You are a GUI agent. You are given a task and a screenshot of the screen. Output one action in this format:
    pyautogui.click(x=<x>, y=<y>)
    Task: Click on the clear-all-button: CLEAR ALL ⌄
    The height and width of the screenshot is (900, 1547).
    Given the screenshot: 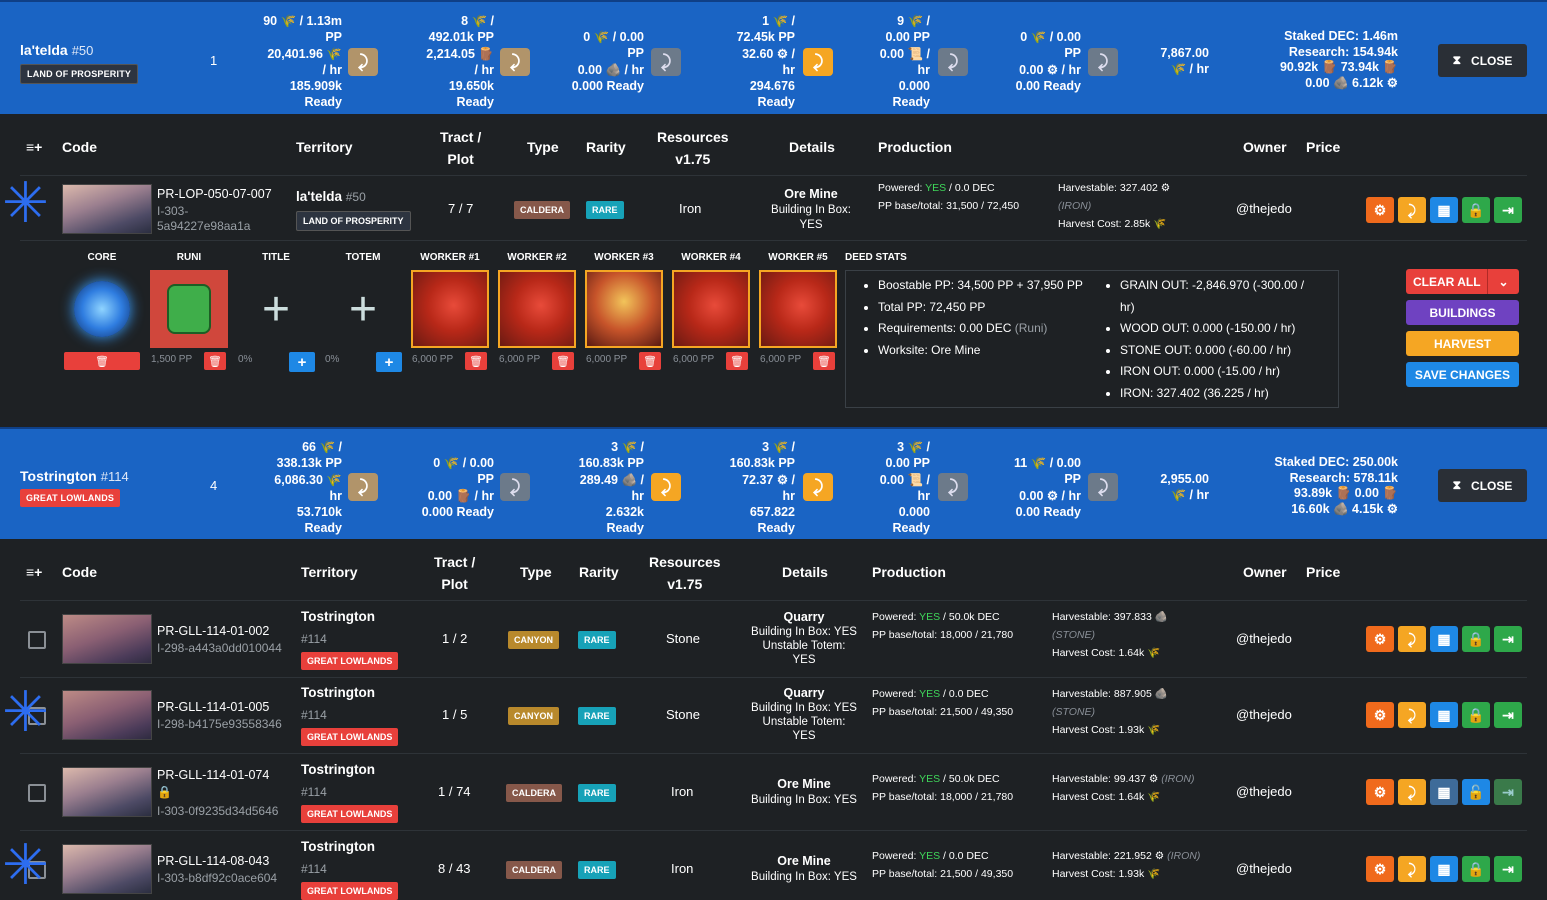 What is the action you would take?
    pyautogui.click(x=1462, y=281)
    